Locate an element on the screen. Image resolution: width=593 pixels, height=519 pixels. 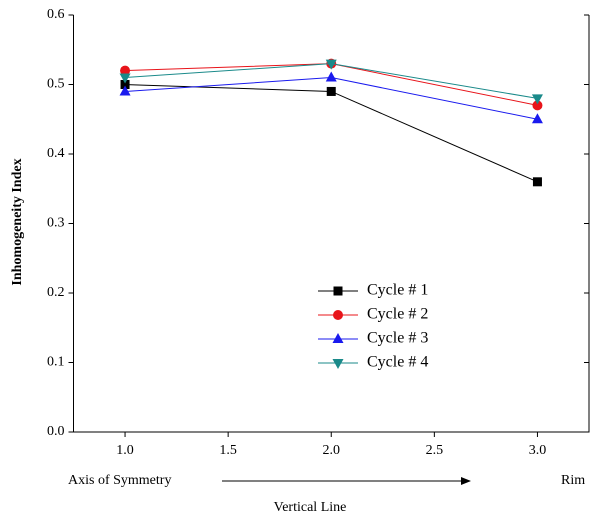
legend-label: Cycle # 3 is located at coordinates (397, 338).